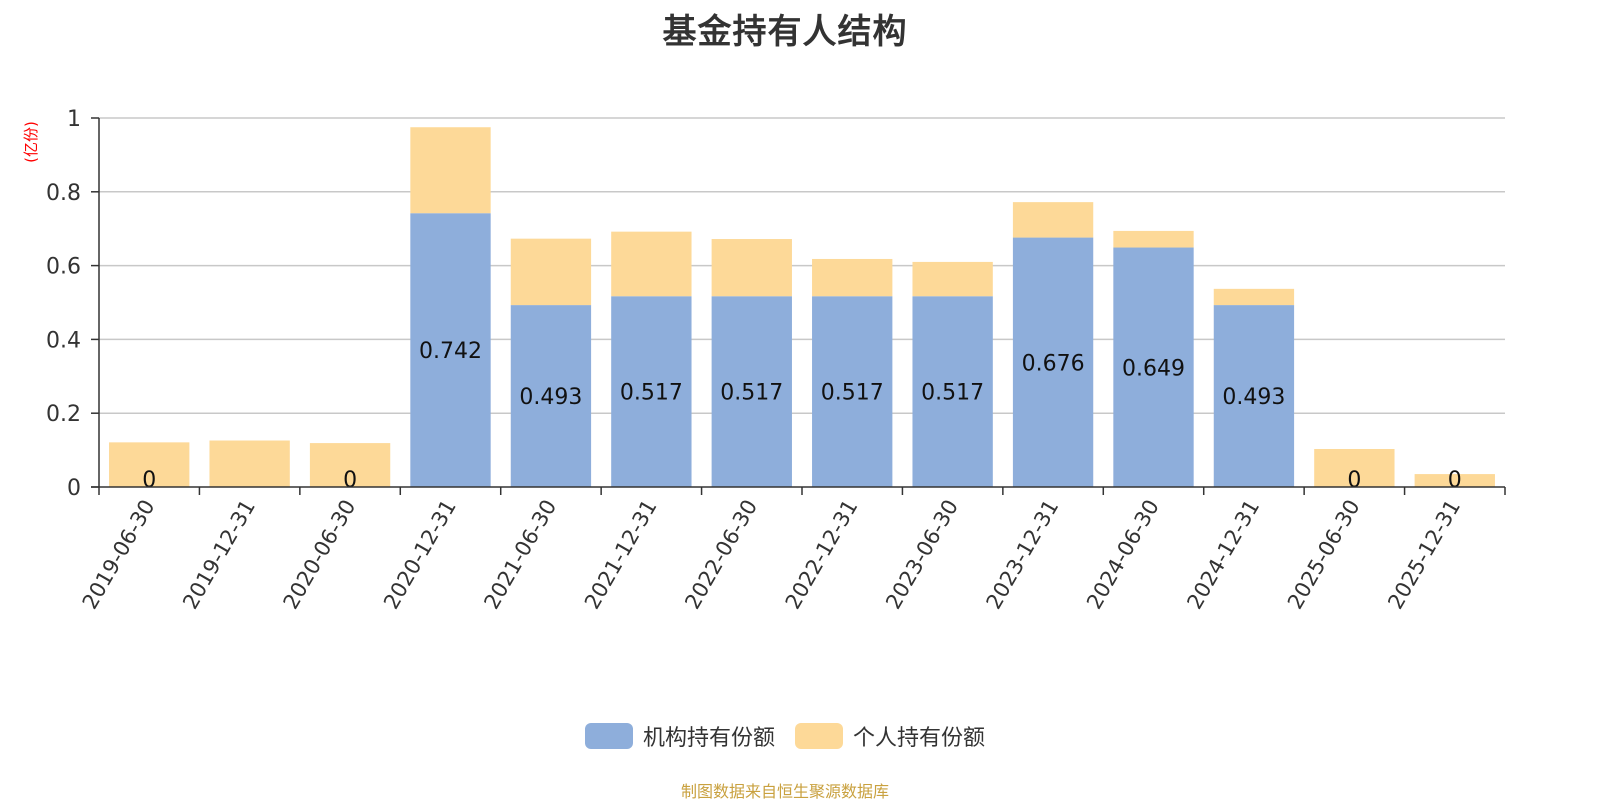 The height and width of the screenshot is (802, 1600). What do you see at coordinates (608, 736) in the screenshot?
I see `legend-swatch-institutional` at bounding box center [608, 736].